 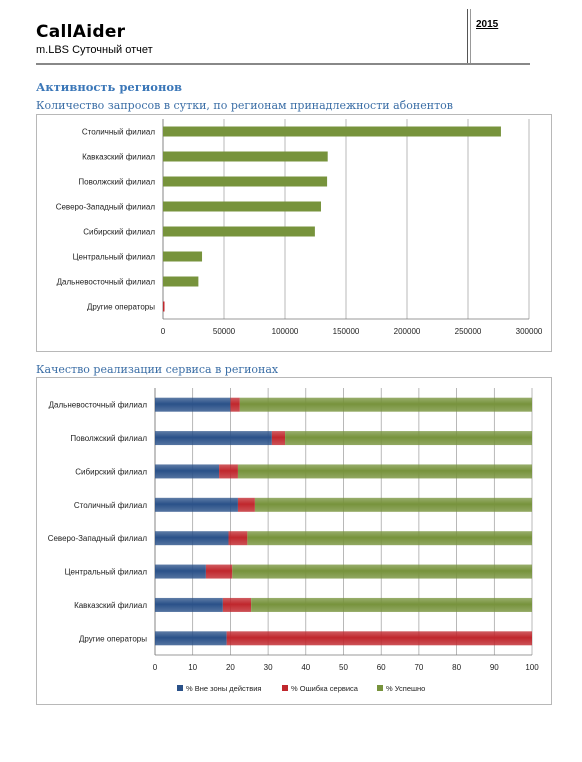 What do you see at coordinates (332, 131) in the screenshot?
I see `bar-столичный-филиал` at bounding box center [332, 131].